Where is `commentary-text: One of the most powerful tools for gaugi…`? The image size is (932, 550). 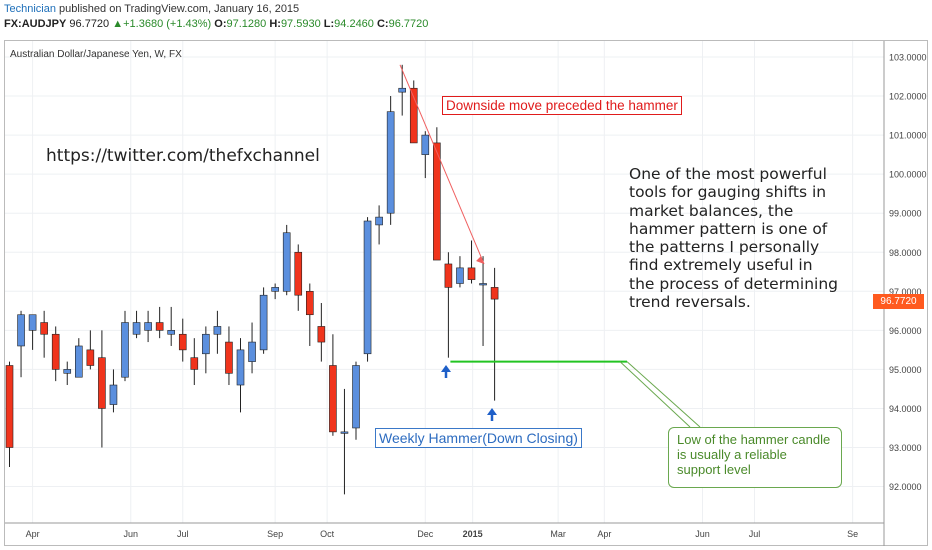 commentary-text: One of the most powerful tools for gaugi… is located at coordinates (734, 238).